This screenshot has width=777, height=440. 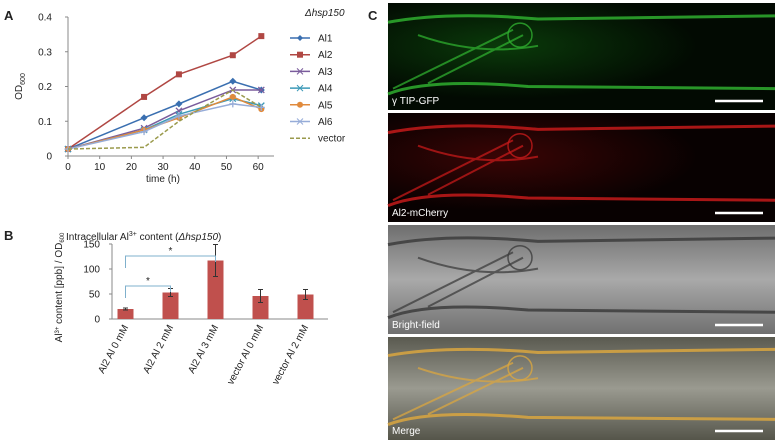 What do you see at coordinates (19, 92) in the screenshot?
I see `text-part: OD` at bounding box center [19, 92].